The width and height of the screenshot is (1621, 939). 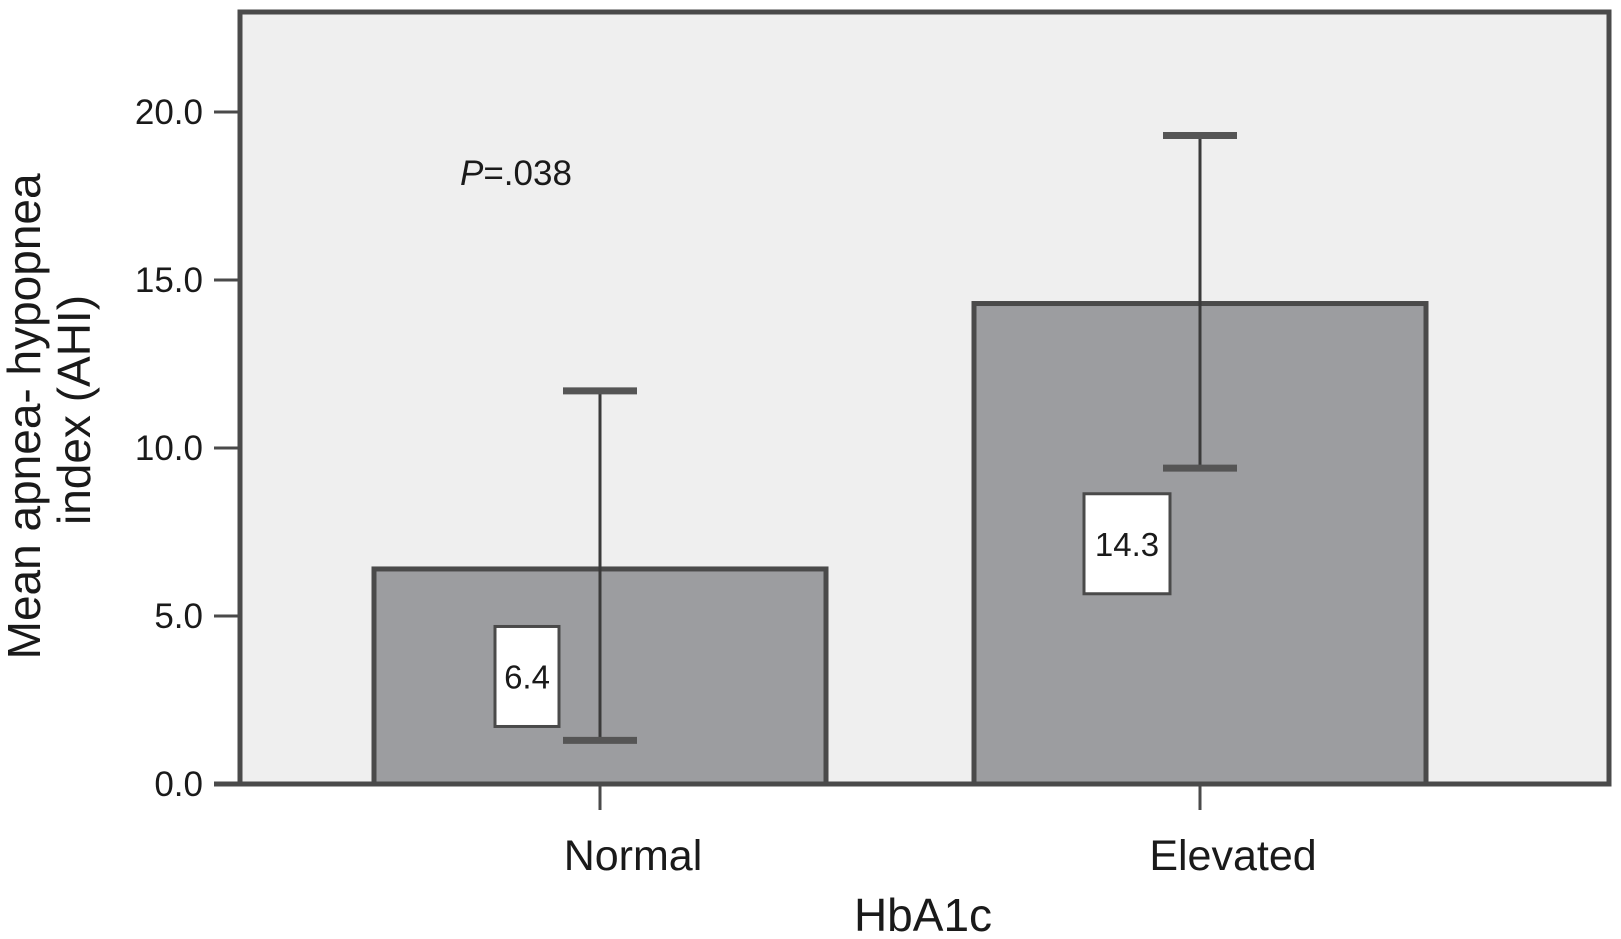 What do you see at coordinates (633, 856) in the screenshot?
I see `x-tick-label: Normal` at bounding box center [633, 856].